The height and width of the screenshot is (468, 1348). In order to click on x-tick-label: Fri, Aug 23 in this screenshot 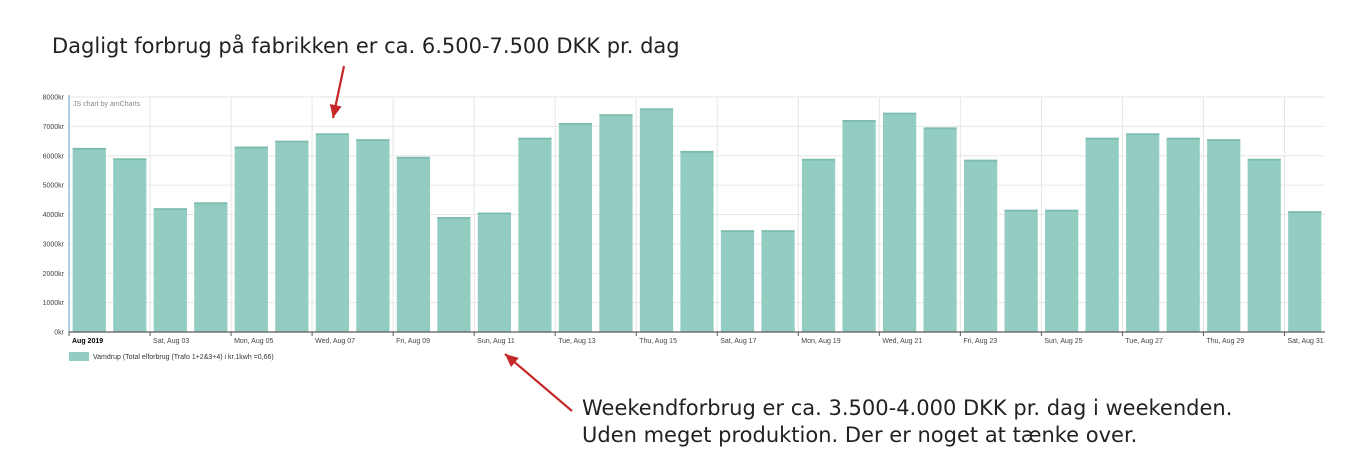, I will do `click(980, 341)`.